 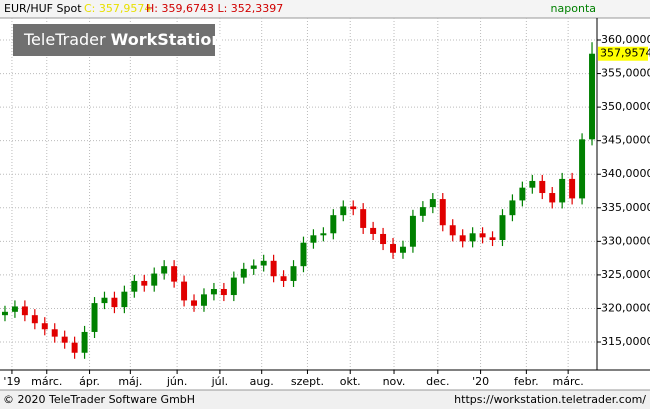 I want to click on x-tick-label: okt., so click(x=350, y=381).